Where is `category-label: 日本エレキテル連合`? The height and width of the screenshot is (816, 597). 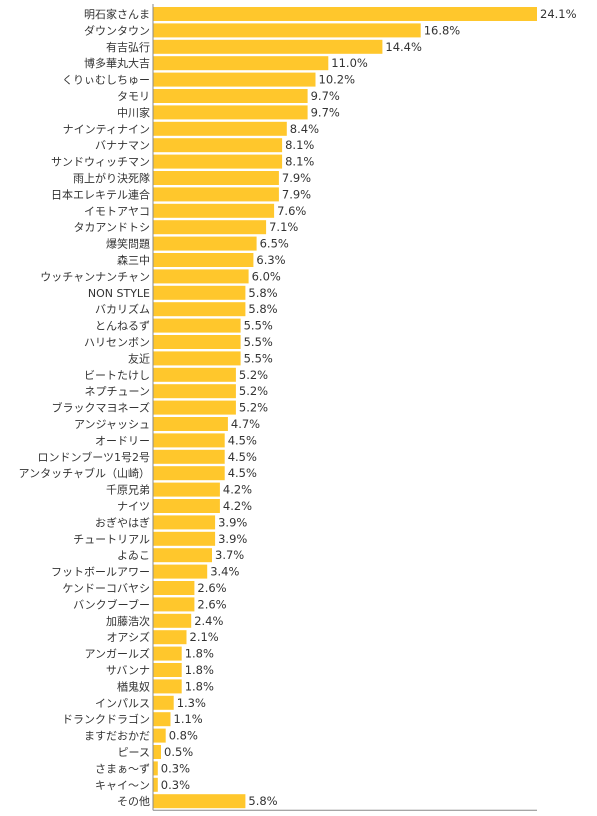 category-label: 日本エレキテル連合 is located at coordinates (100, 194).